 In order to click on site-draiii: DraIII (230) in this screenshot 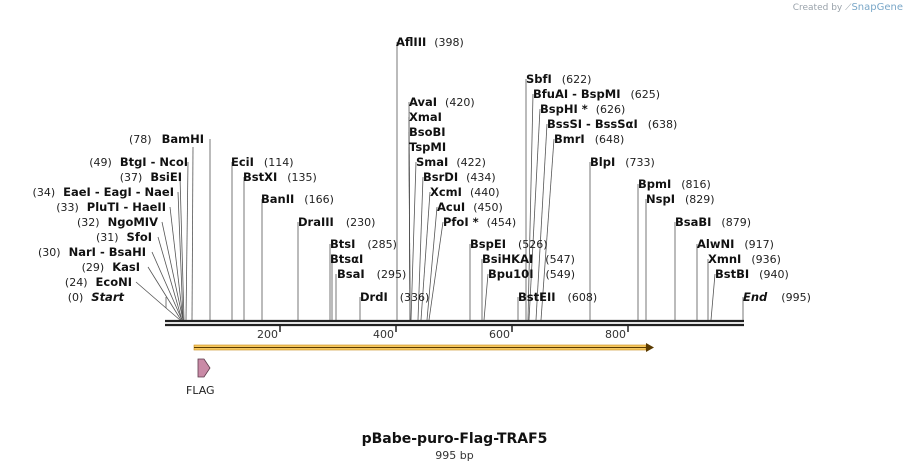, I will do `click(336, 222)`.